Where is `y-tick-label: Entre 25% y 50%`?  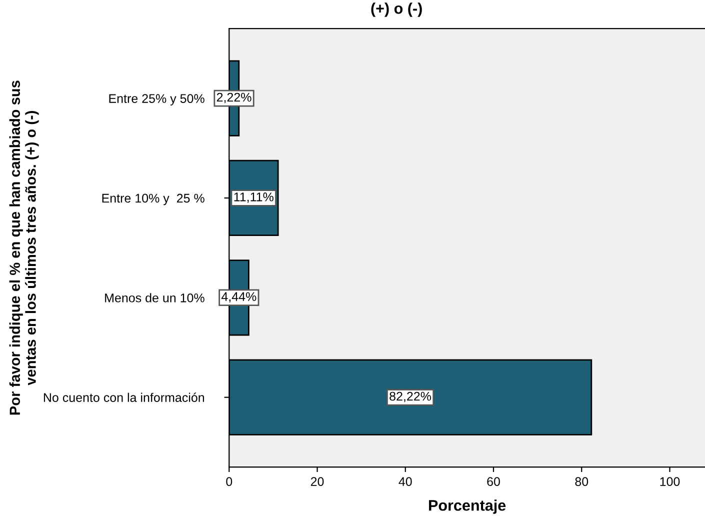
y-tick-label: Entre 25% y 50% is located at coordinates (156, 100).